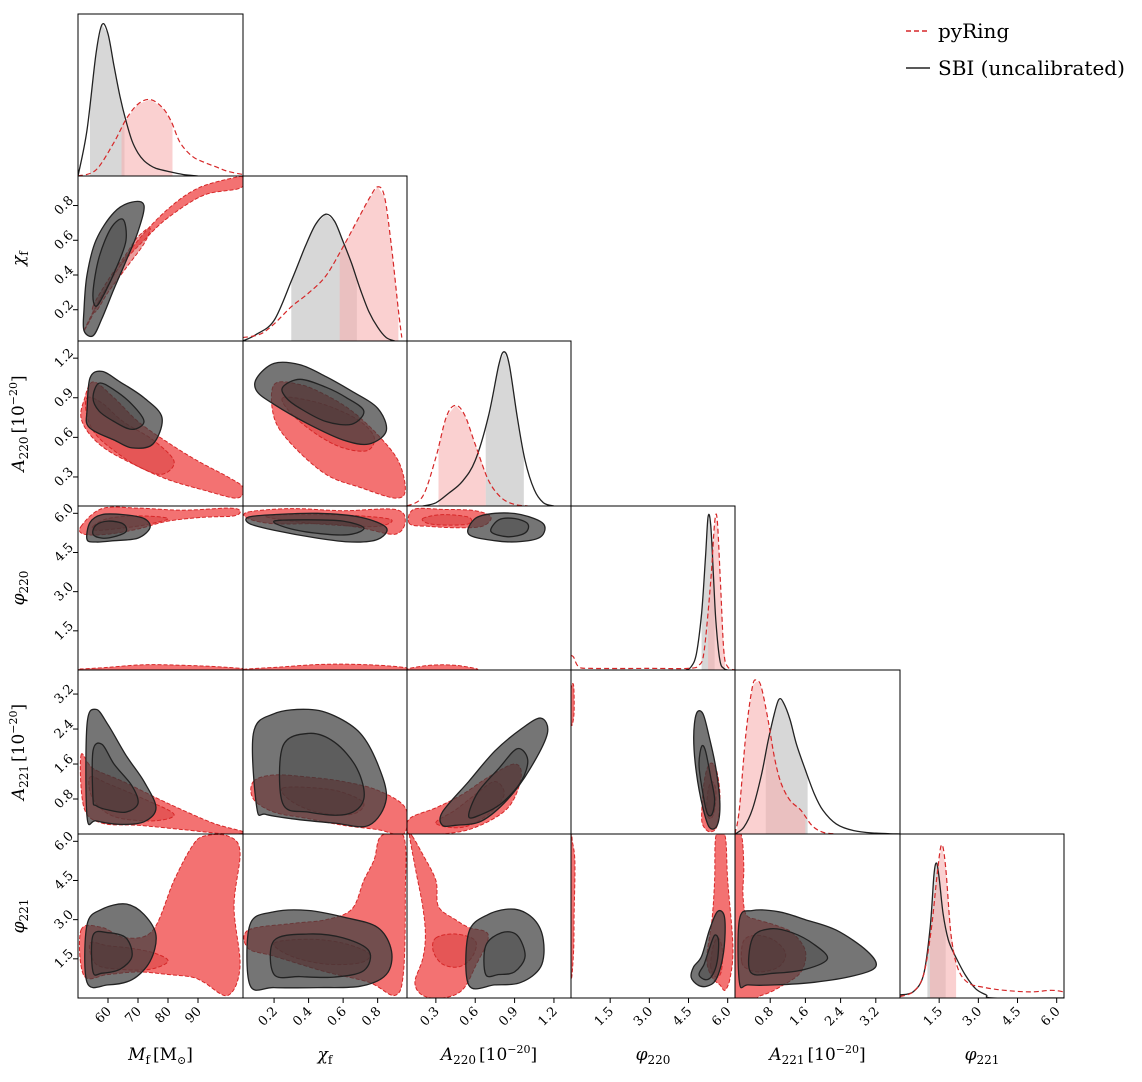  What do you see at coordinates (706, 591) in the screenshot?
I see `sbi-marginal-phi220` at bounding box center [706, 591].